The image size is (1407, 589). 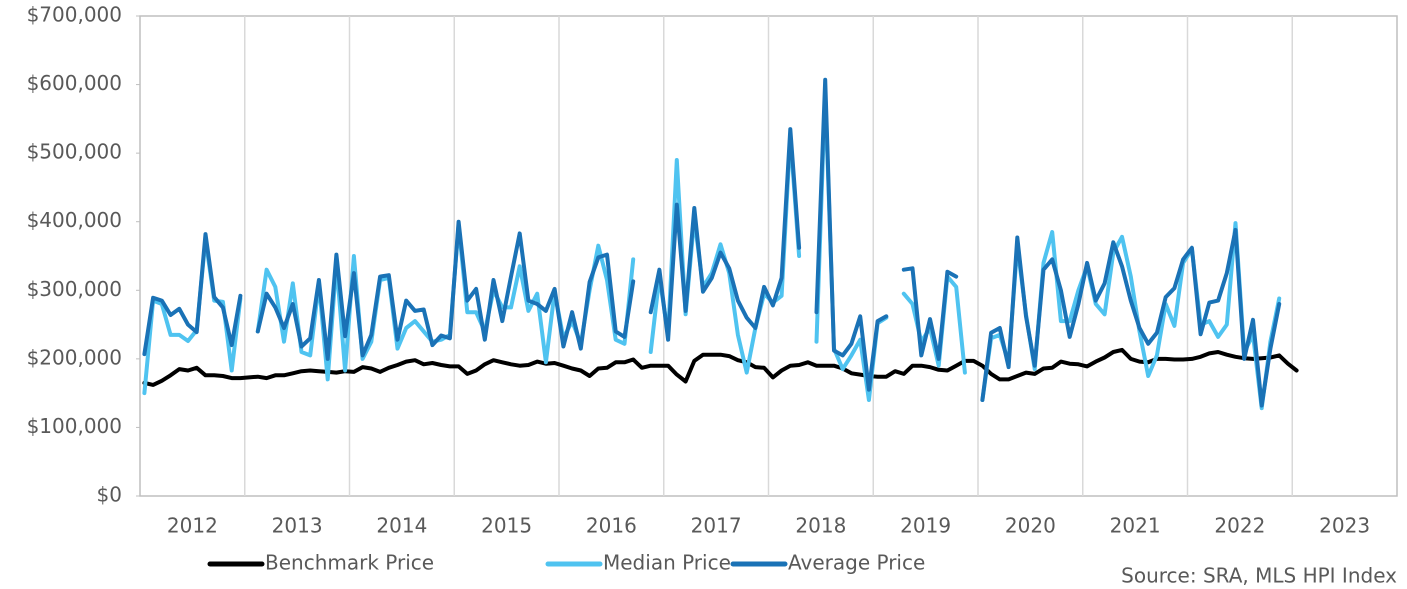 I want to click on y-tick-label: $0, so click(x=109, y=495).